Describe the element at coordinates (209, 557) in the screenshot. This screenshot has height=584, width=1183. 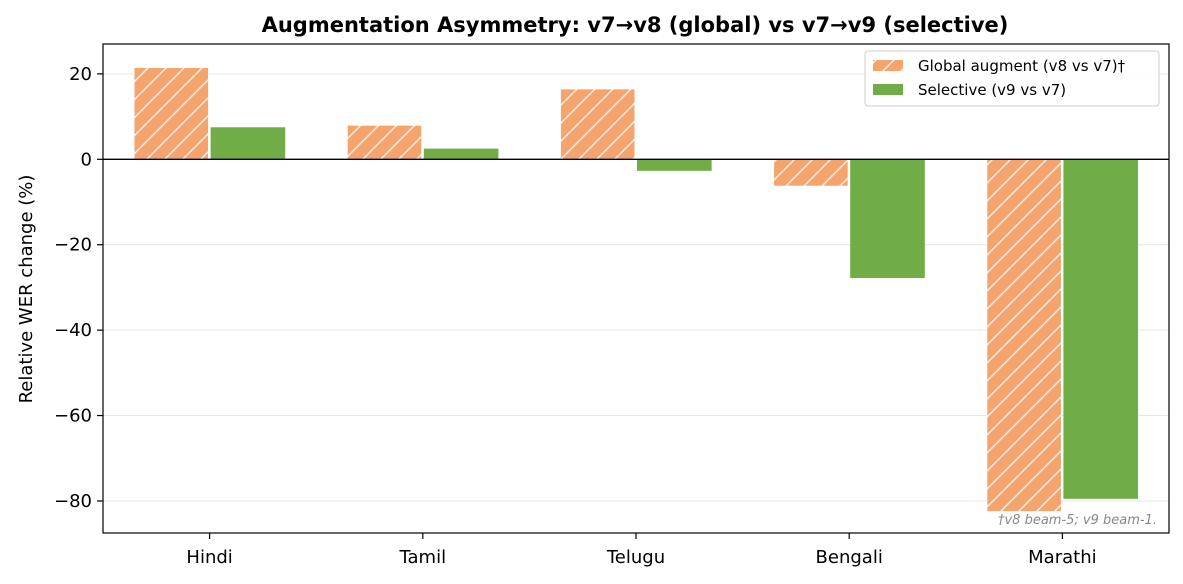
I see `x-tick-label-hindi: Hindi` at that location.